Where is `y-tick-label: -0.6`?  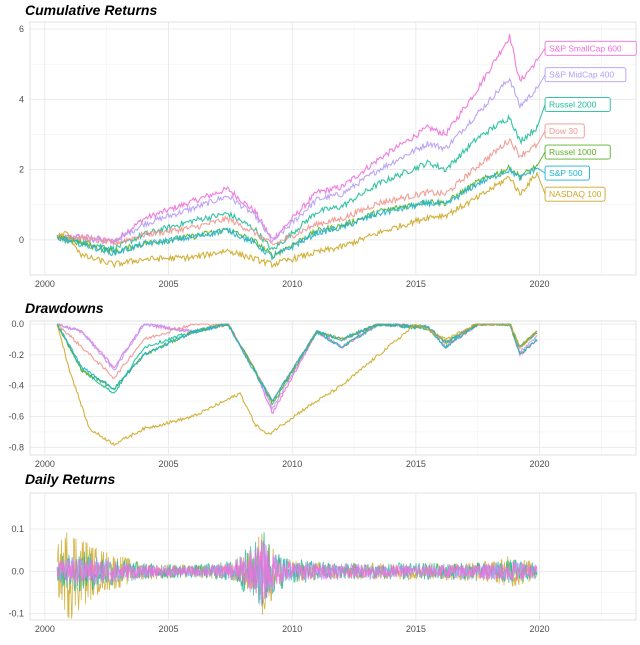 y-tick-label: -0.6 is located at coordinates (16, 416).